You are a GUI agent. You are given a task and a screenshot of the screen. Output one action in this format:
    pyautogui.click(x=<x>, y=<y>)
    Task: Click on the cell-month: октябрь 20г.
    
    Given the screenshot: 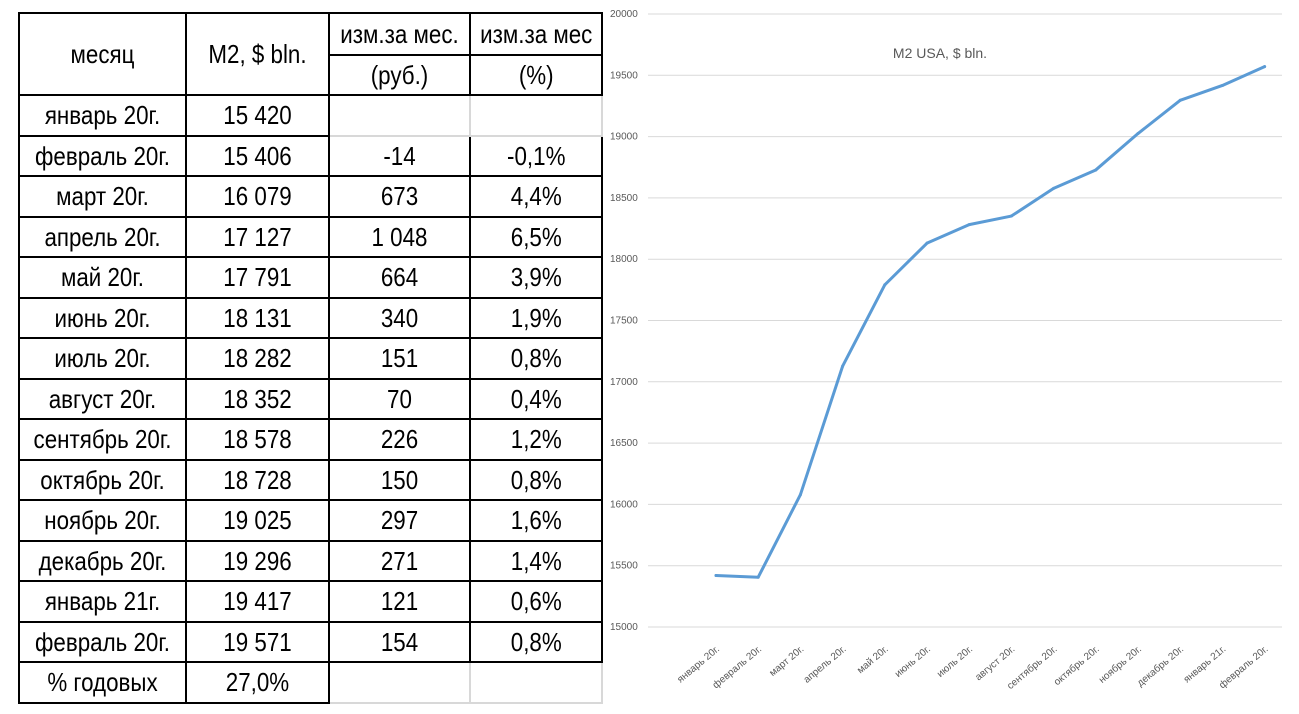 What is the action you would take?
    pyautogui.click(x=102, y=479)
    